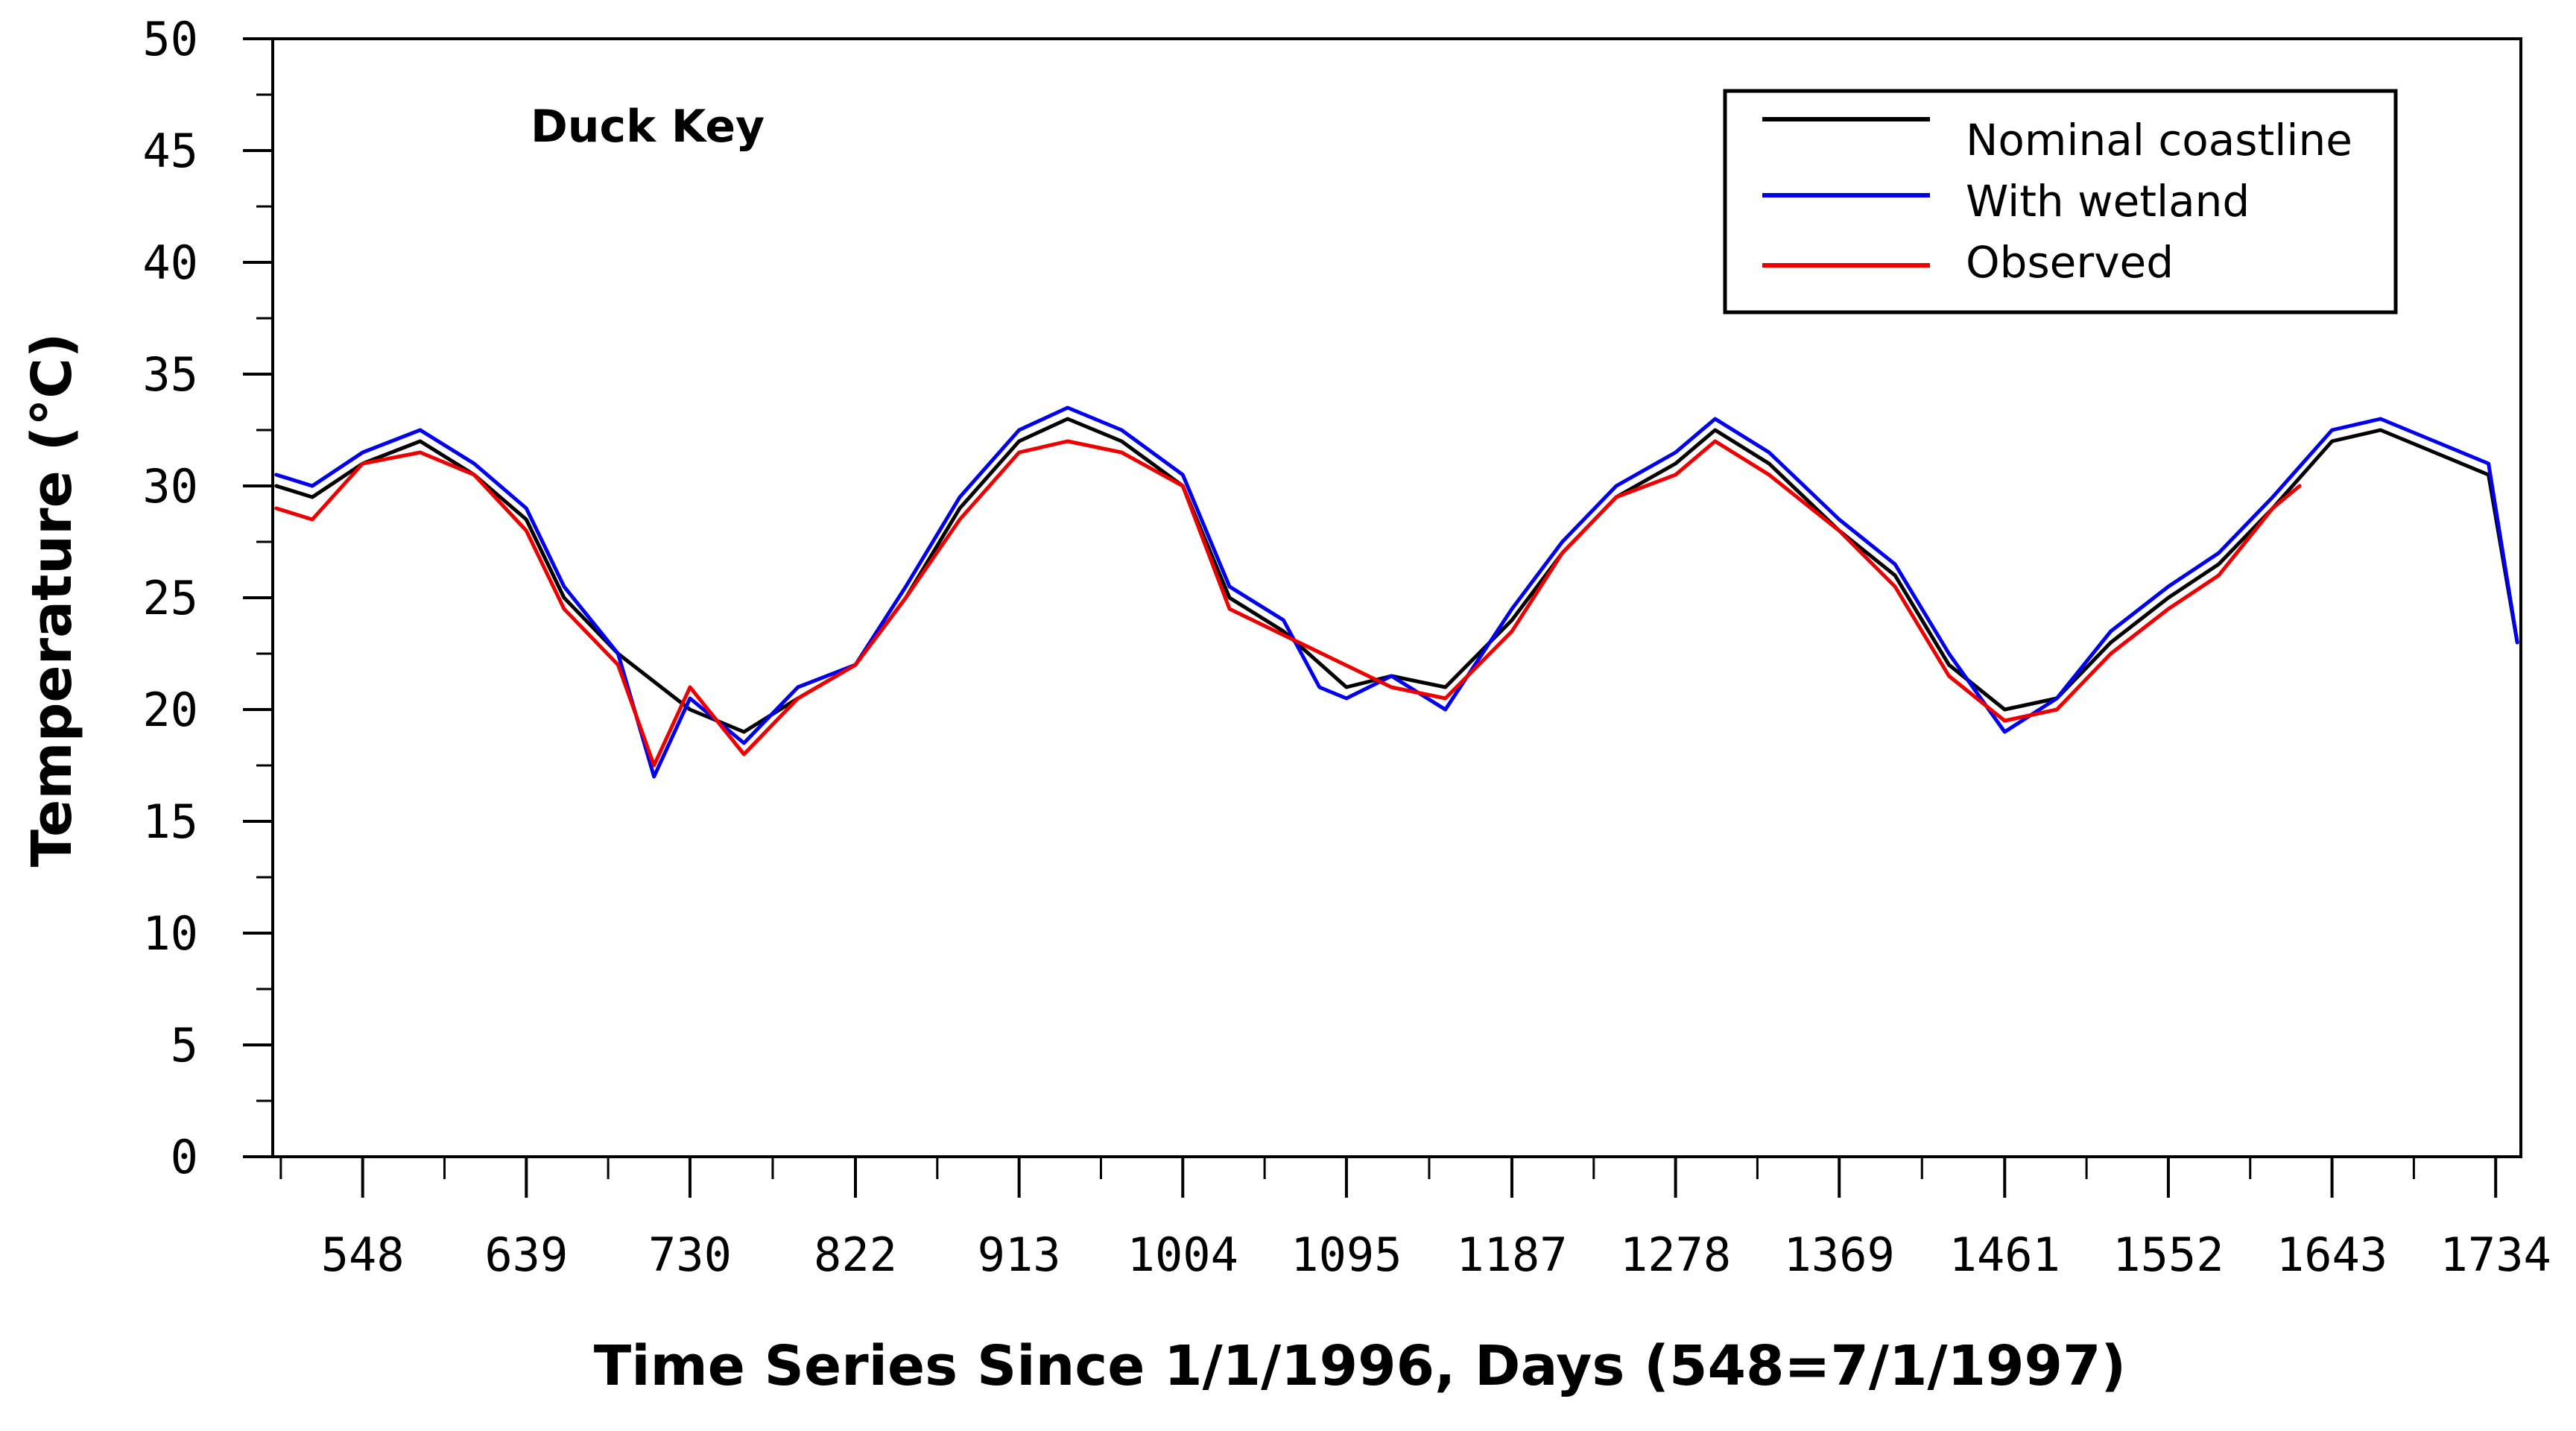  I want to click on x-tick-label: 1095, so click(1347, 1255).